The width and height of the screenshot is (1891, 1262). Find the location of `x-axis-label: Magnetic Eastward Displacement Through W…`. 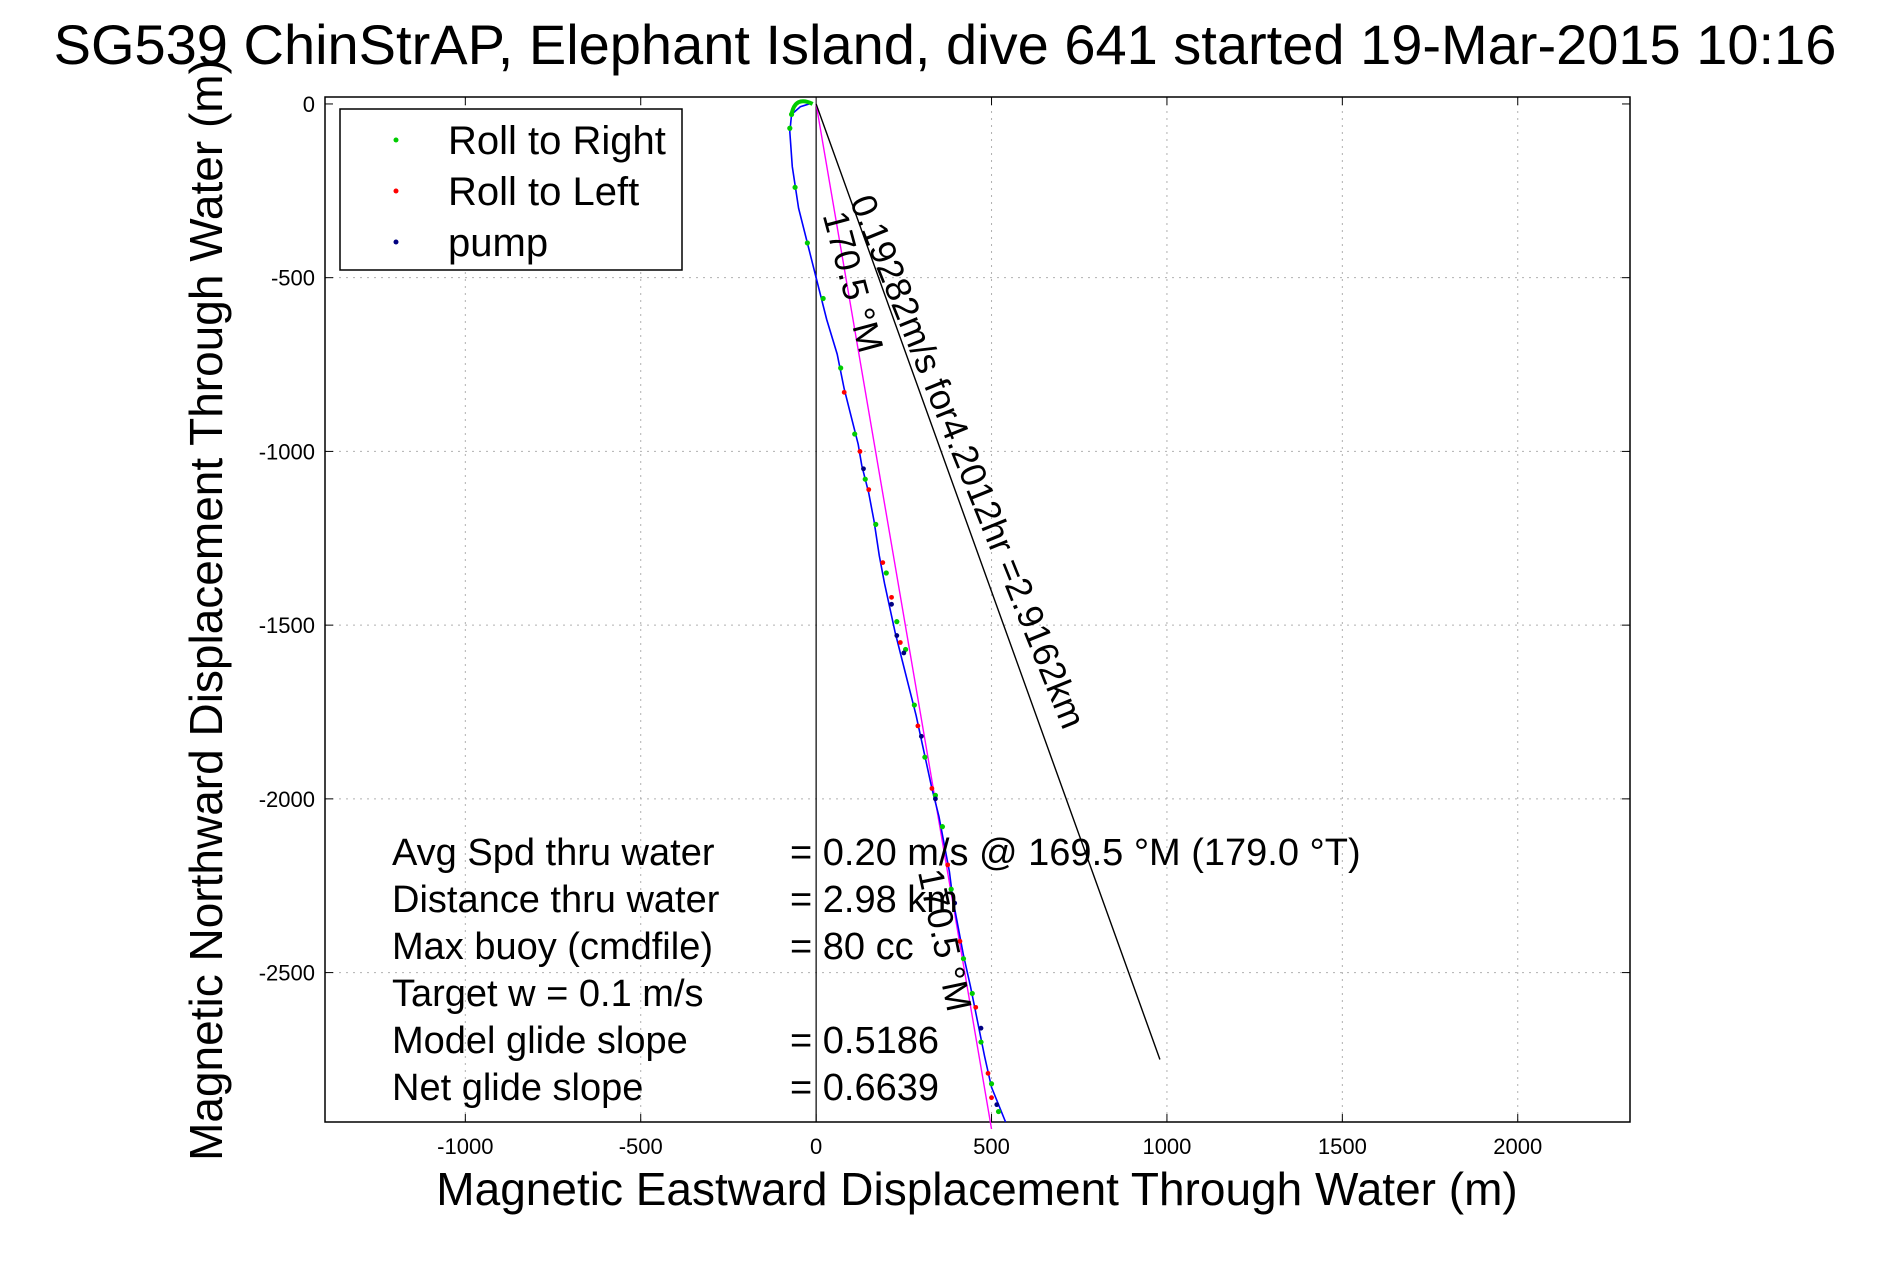

x-axis-label: Magnetic Eastward Displacement Through W… is located at coordinates (976, 1189).